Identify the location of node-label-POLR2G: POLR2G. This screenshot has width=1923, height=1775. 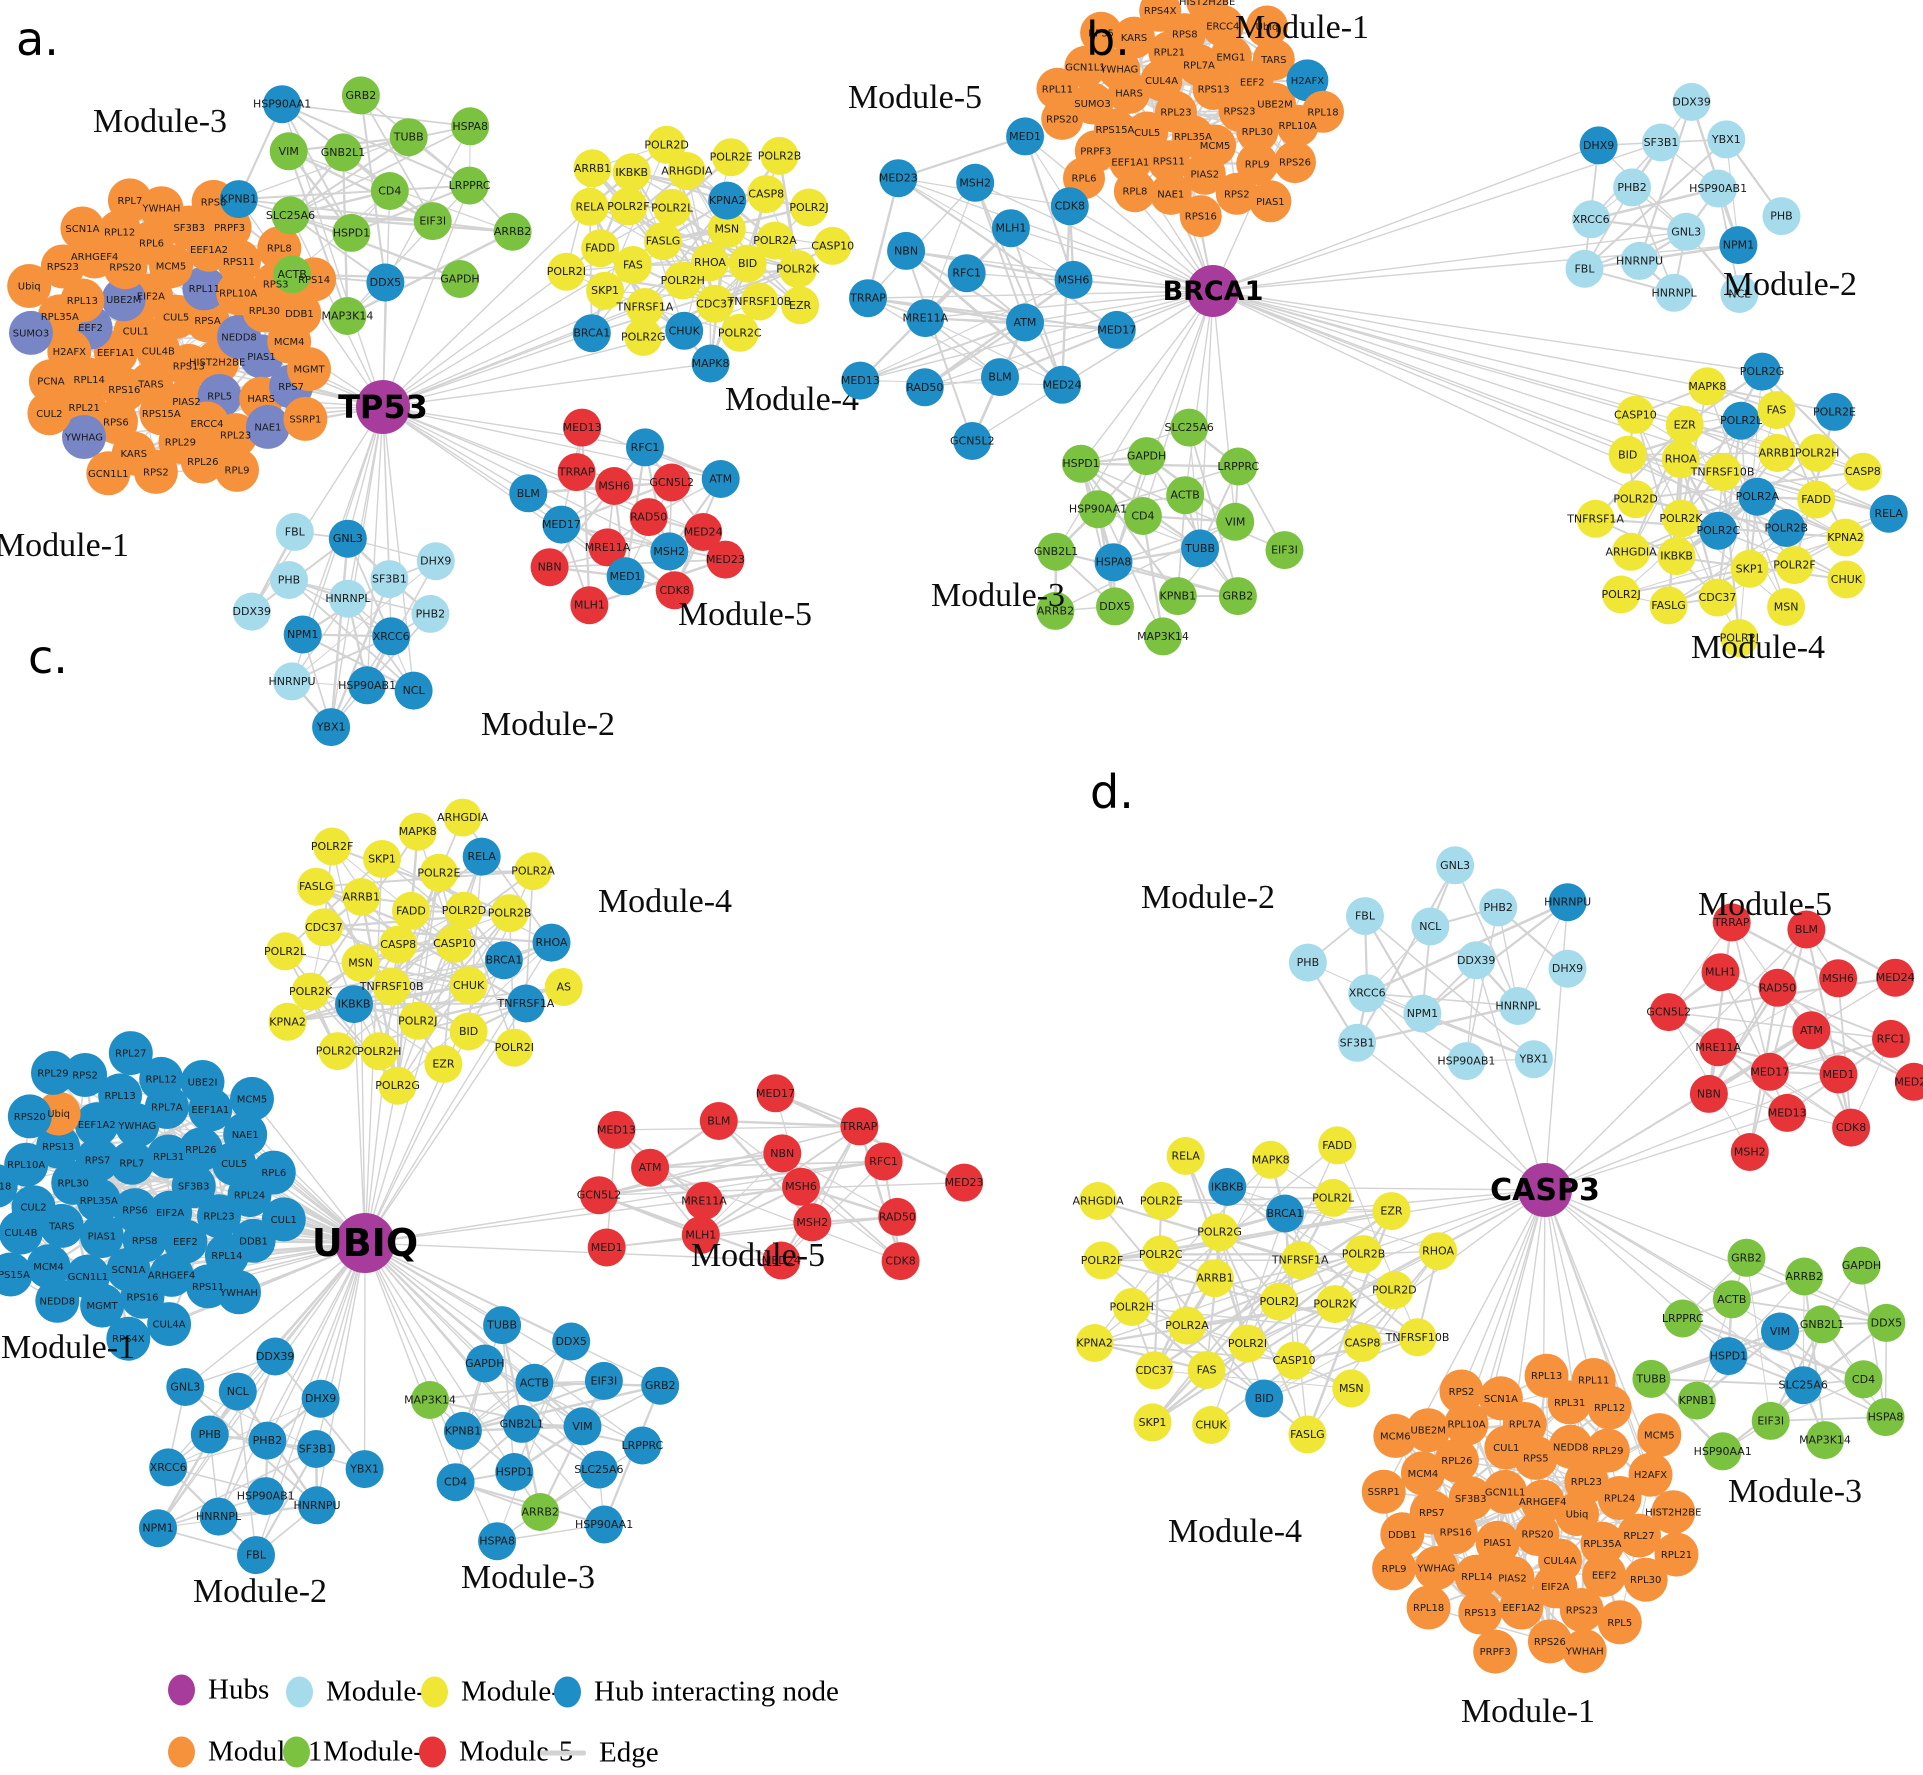
(1762, 371).